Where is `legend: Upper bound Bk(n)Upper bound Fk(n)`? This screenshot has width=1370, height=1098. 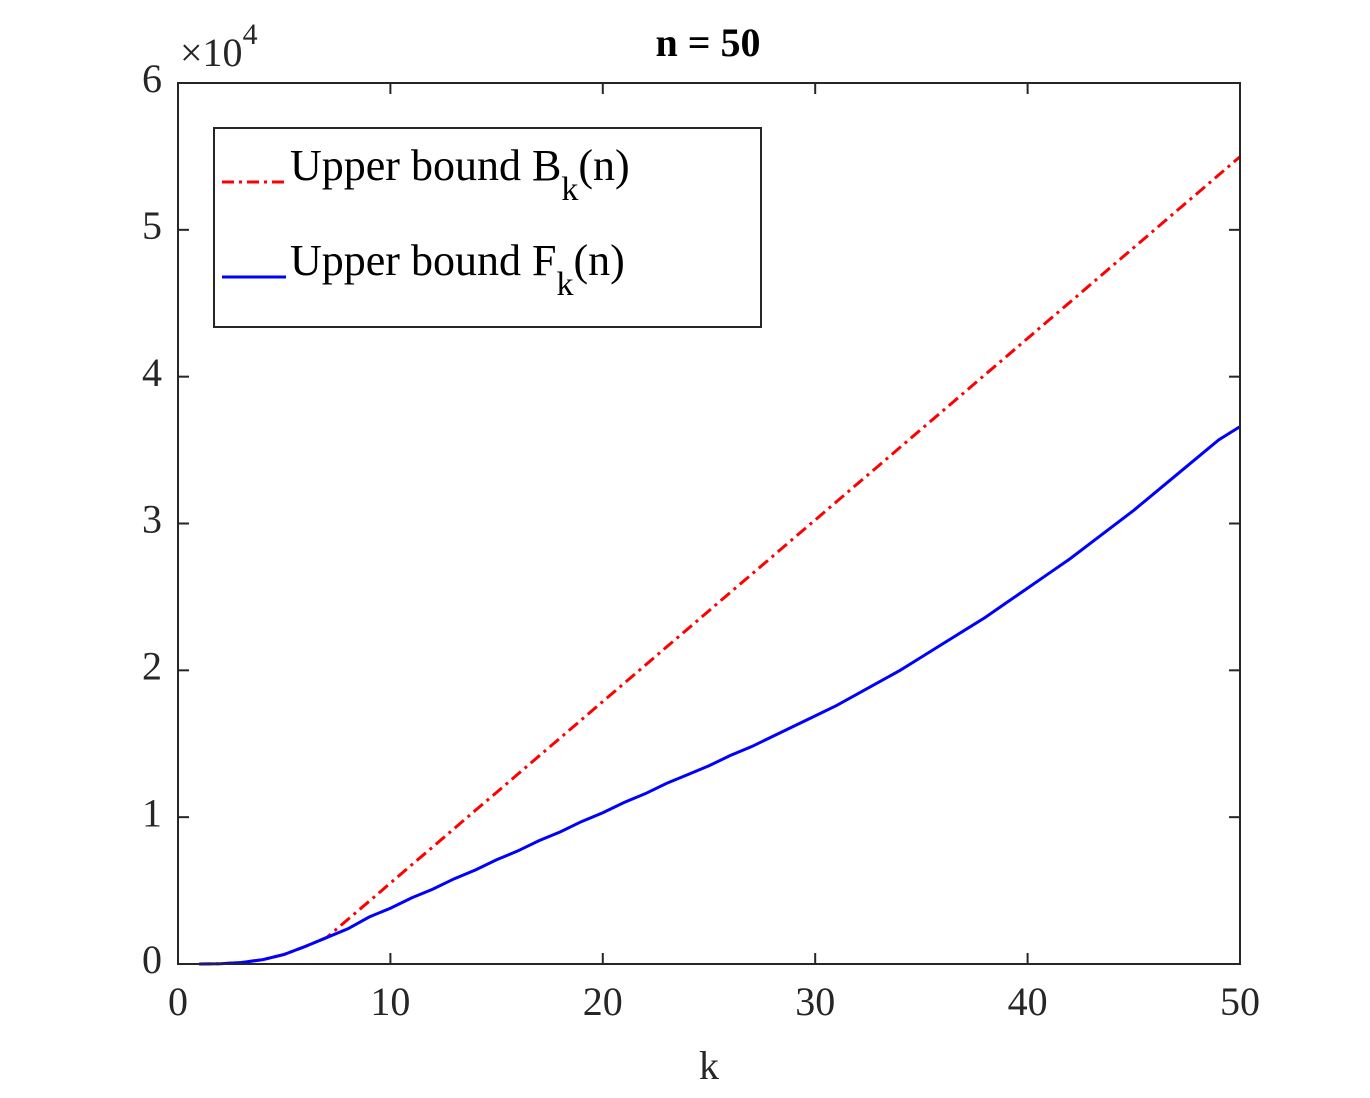
legend: Upper bound Bk(n)Upper bound Fk(n) is located at coordinates (487, 227).